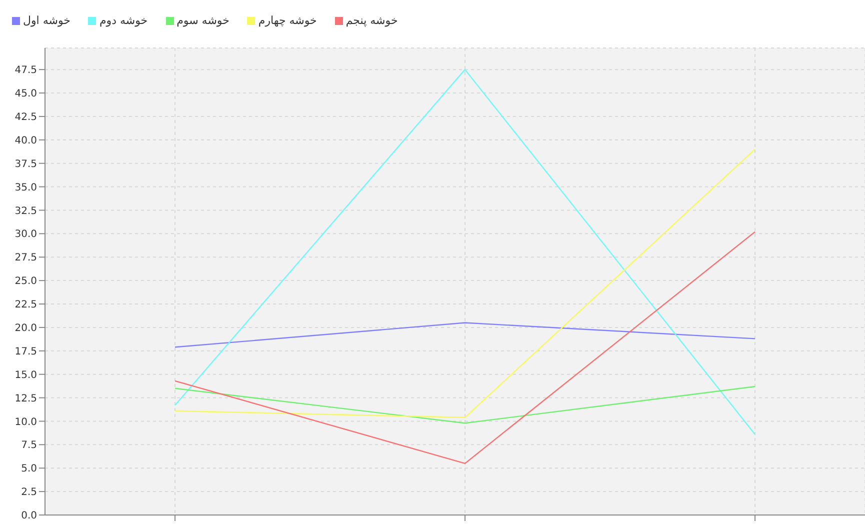  I want to click on legend-label: خوشه دوم, so click(123, 20).